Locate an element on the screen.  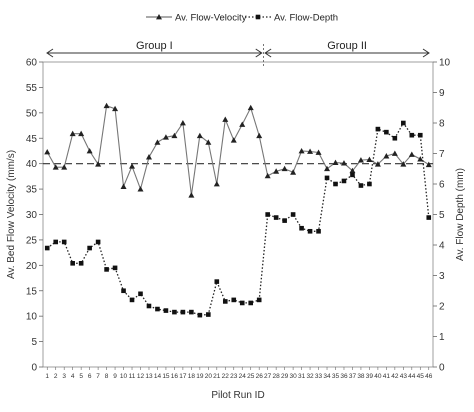
x-tick-label: 28 is located at coordinates (277, 376).